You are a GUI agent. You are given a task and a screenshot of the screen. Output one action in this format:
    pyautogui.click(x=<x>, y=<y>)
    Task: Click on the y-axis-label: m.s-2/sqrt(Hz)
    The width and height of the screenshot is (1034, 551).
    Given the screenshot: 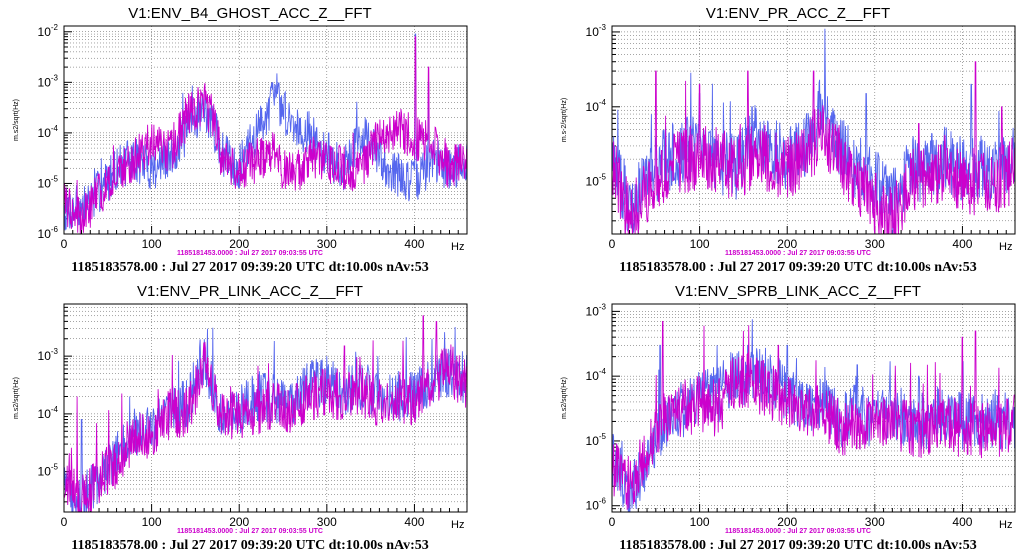 What is the action you would take?
    pyautogui.click(x=564, y=120)
    